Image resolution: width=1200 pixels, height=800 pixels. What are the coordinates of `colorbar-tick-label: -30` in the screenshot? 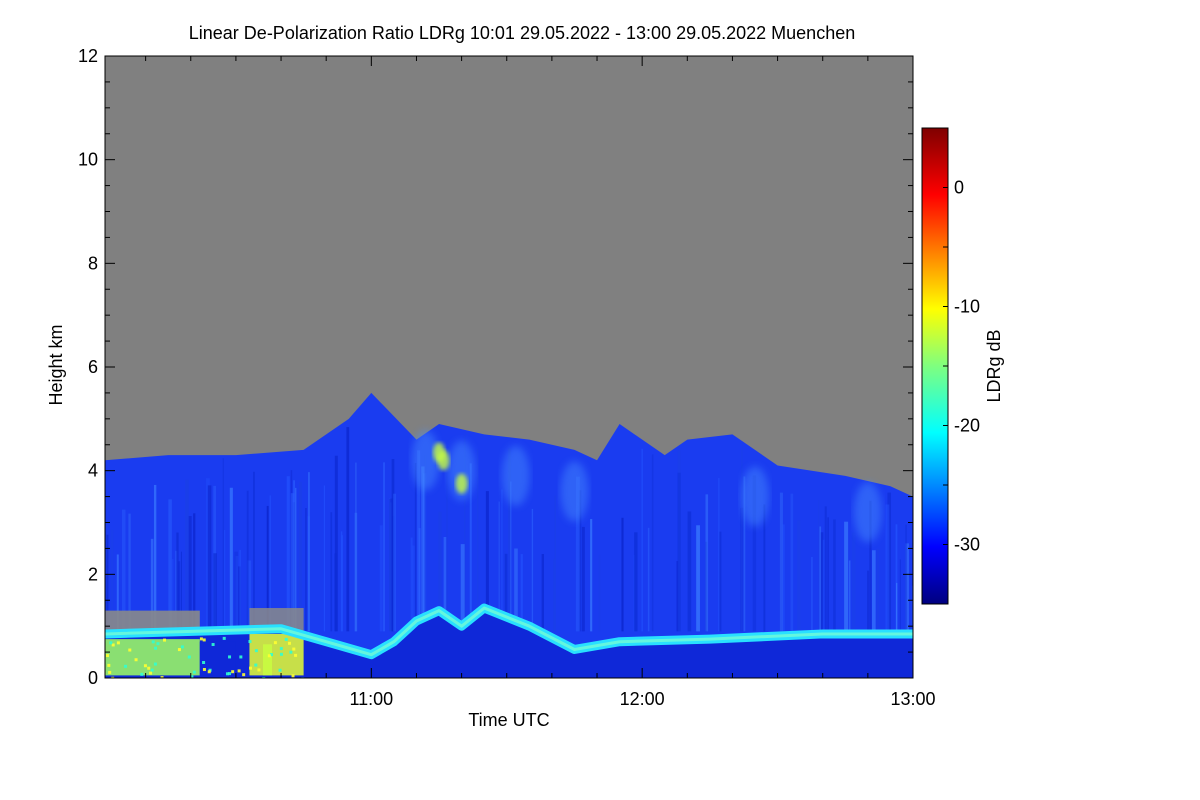 It's located at (967, 545).